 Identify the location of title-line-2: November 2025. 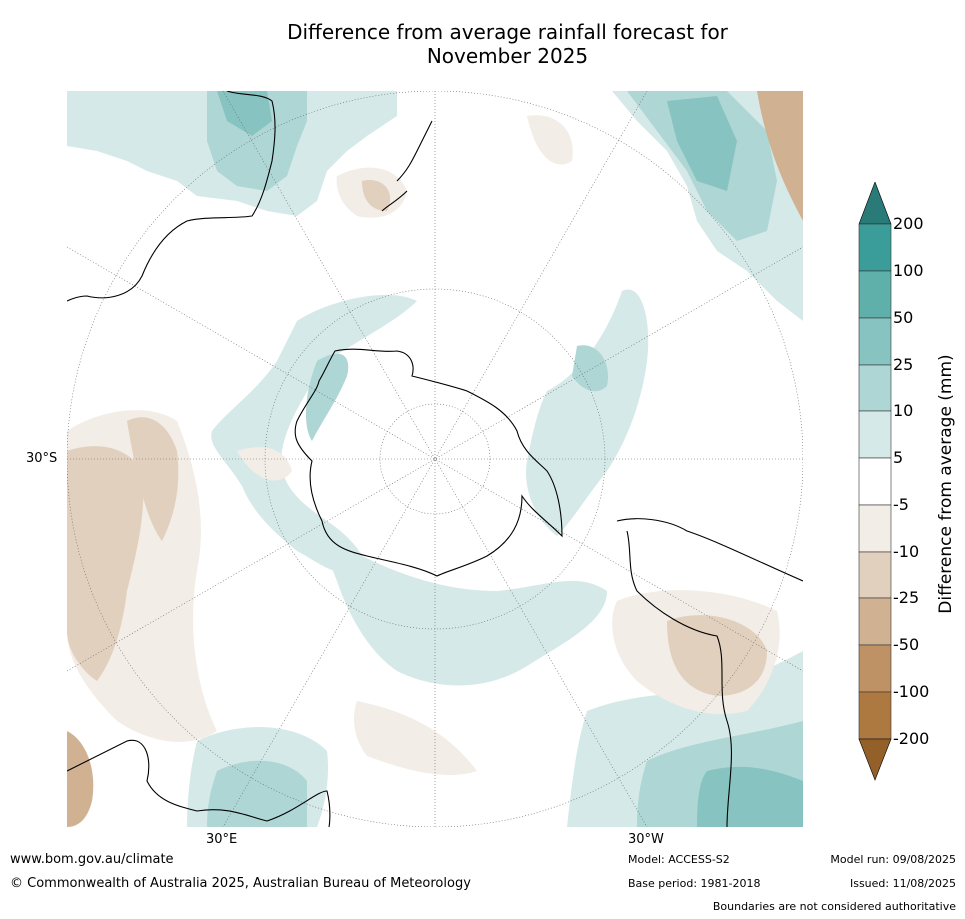
(507, 56).